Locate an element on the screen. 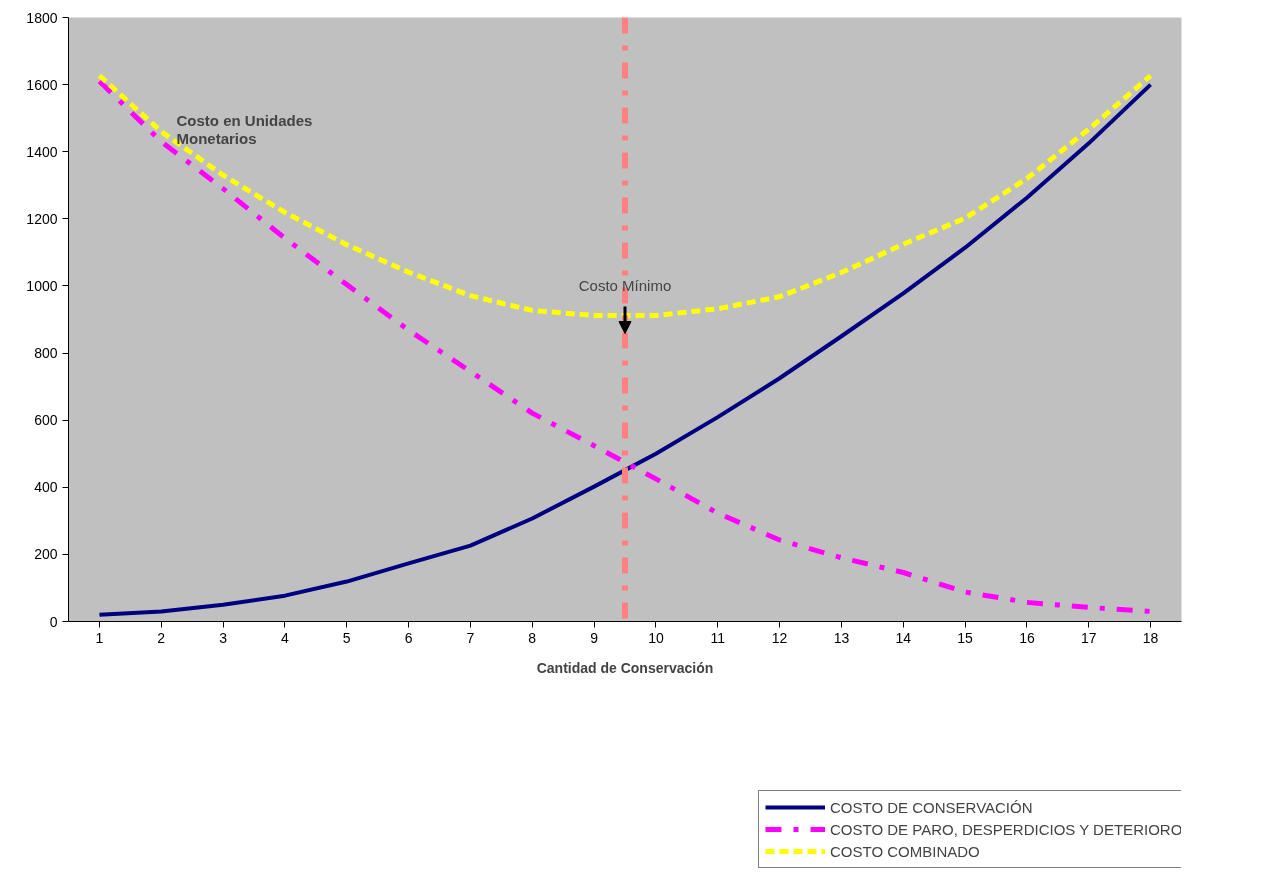 Image resolution: width=1264 pixels, height=873 pixels. x-tick-label: 16 is located at coordinates (1027, 637).